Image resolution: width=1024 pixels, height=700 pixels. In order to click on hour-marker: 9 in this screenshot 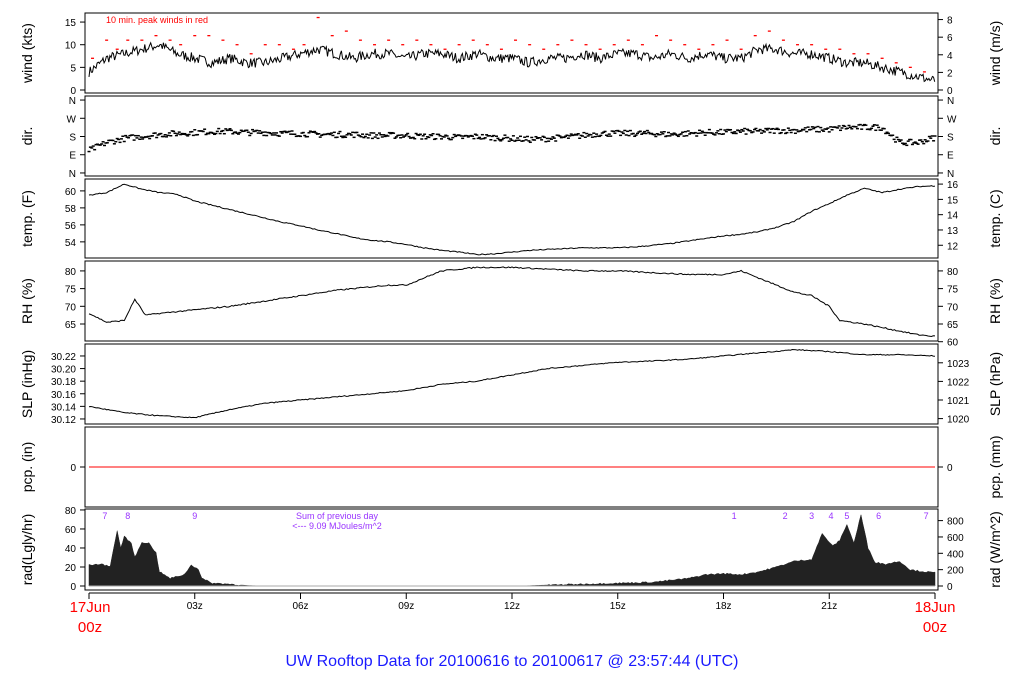, I will do `click(194, 516)`.